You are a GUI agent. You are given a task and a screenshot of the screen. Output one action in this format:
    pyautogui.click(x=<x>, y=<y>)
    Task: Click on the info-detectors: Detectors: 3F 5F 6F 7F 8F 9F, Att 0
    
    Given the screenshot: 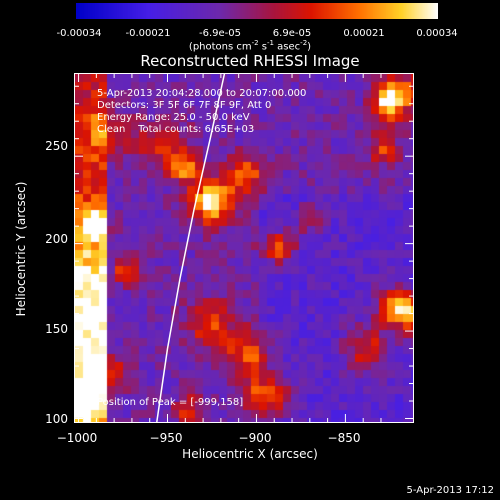 What is the action you would take?
    pyautogui.click(x=184, y=105)
    